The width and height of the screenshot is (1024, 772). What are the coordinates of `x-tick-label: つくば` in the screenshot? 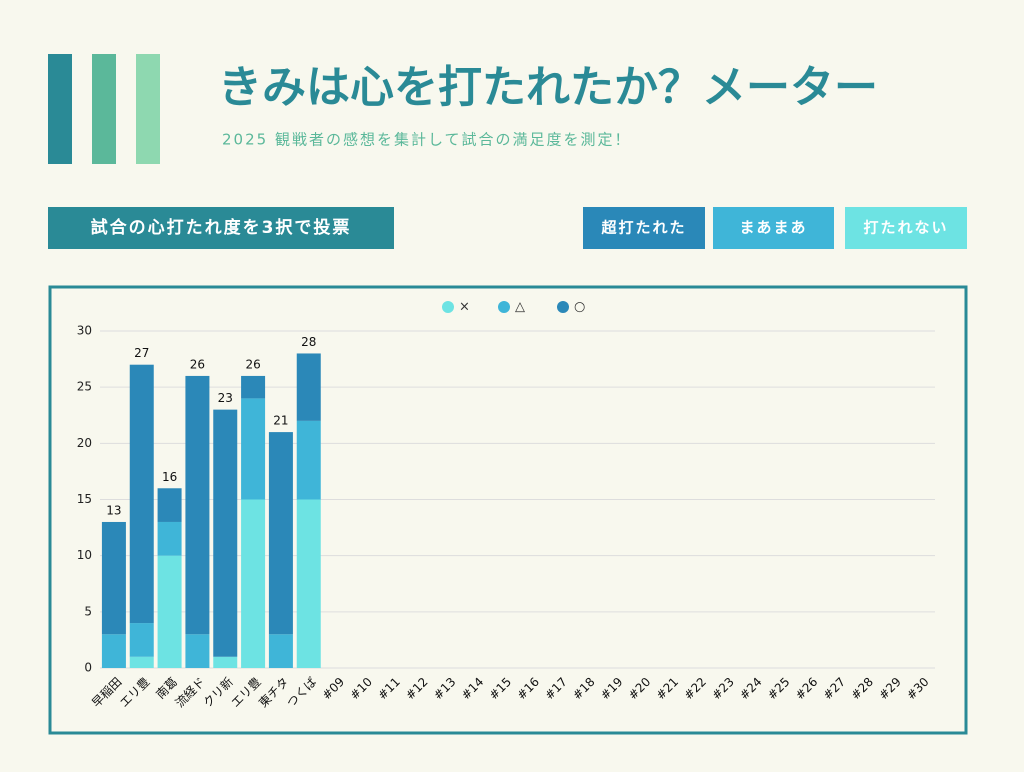 It's located at (301, 692).